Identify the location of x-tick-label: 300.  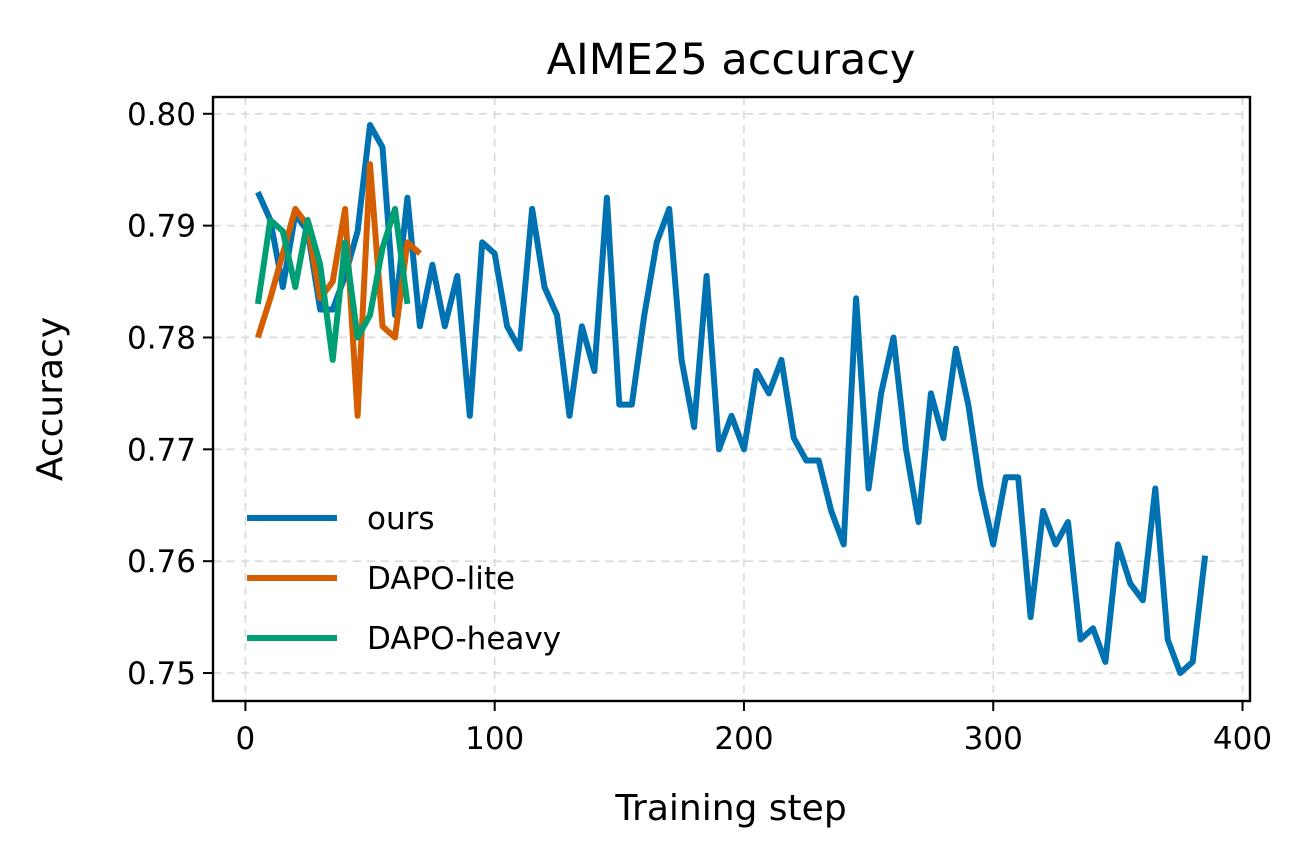
(993, 739).